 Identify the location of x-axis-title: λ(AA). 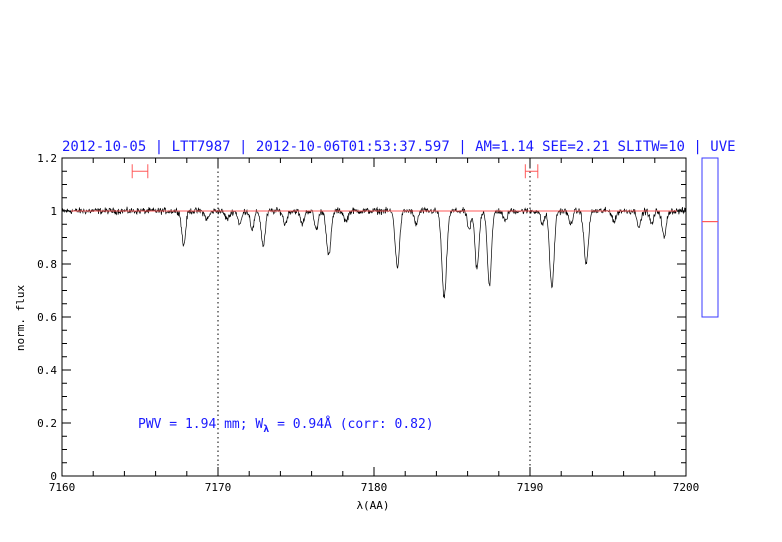
(372, 505).